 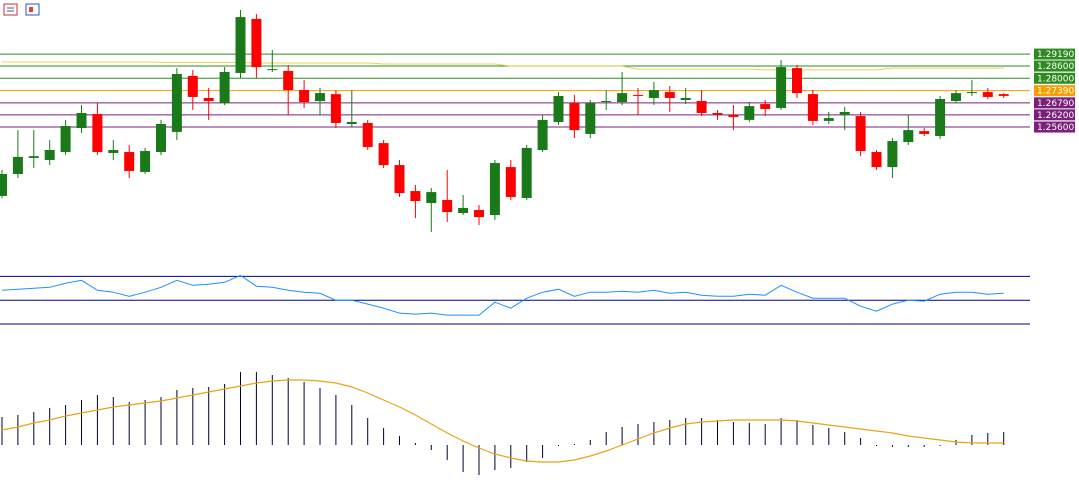 What do you see at coordinates (10, 9) in the screenshot?
I see `icon-list` at bounding box center [10, 9].